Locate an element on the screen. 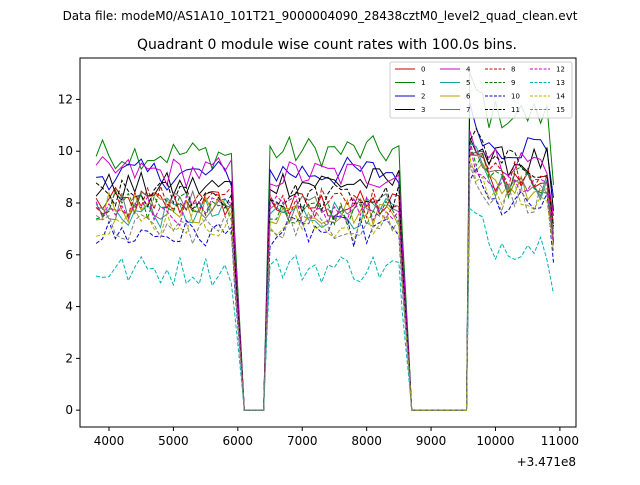 The image size is (640, 485). x-tick-label: 4000 is located at coordinates (109, 441).